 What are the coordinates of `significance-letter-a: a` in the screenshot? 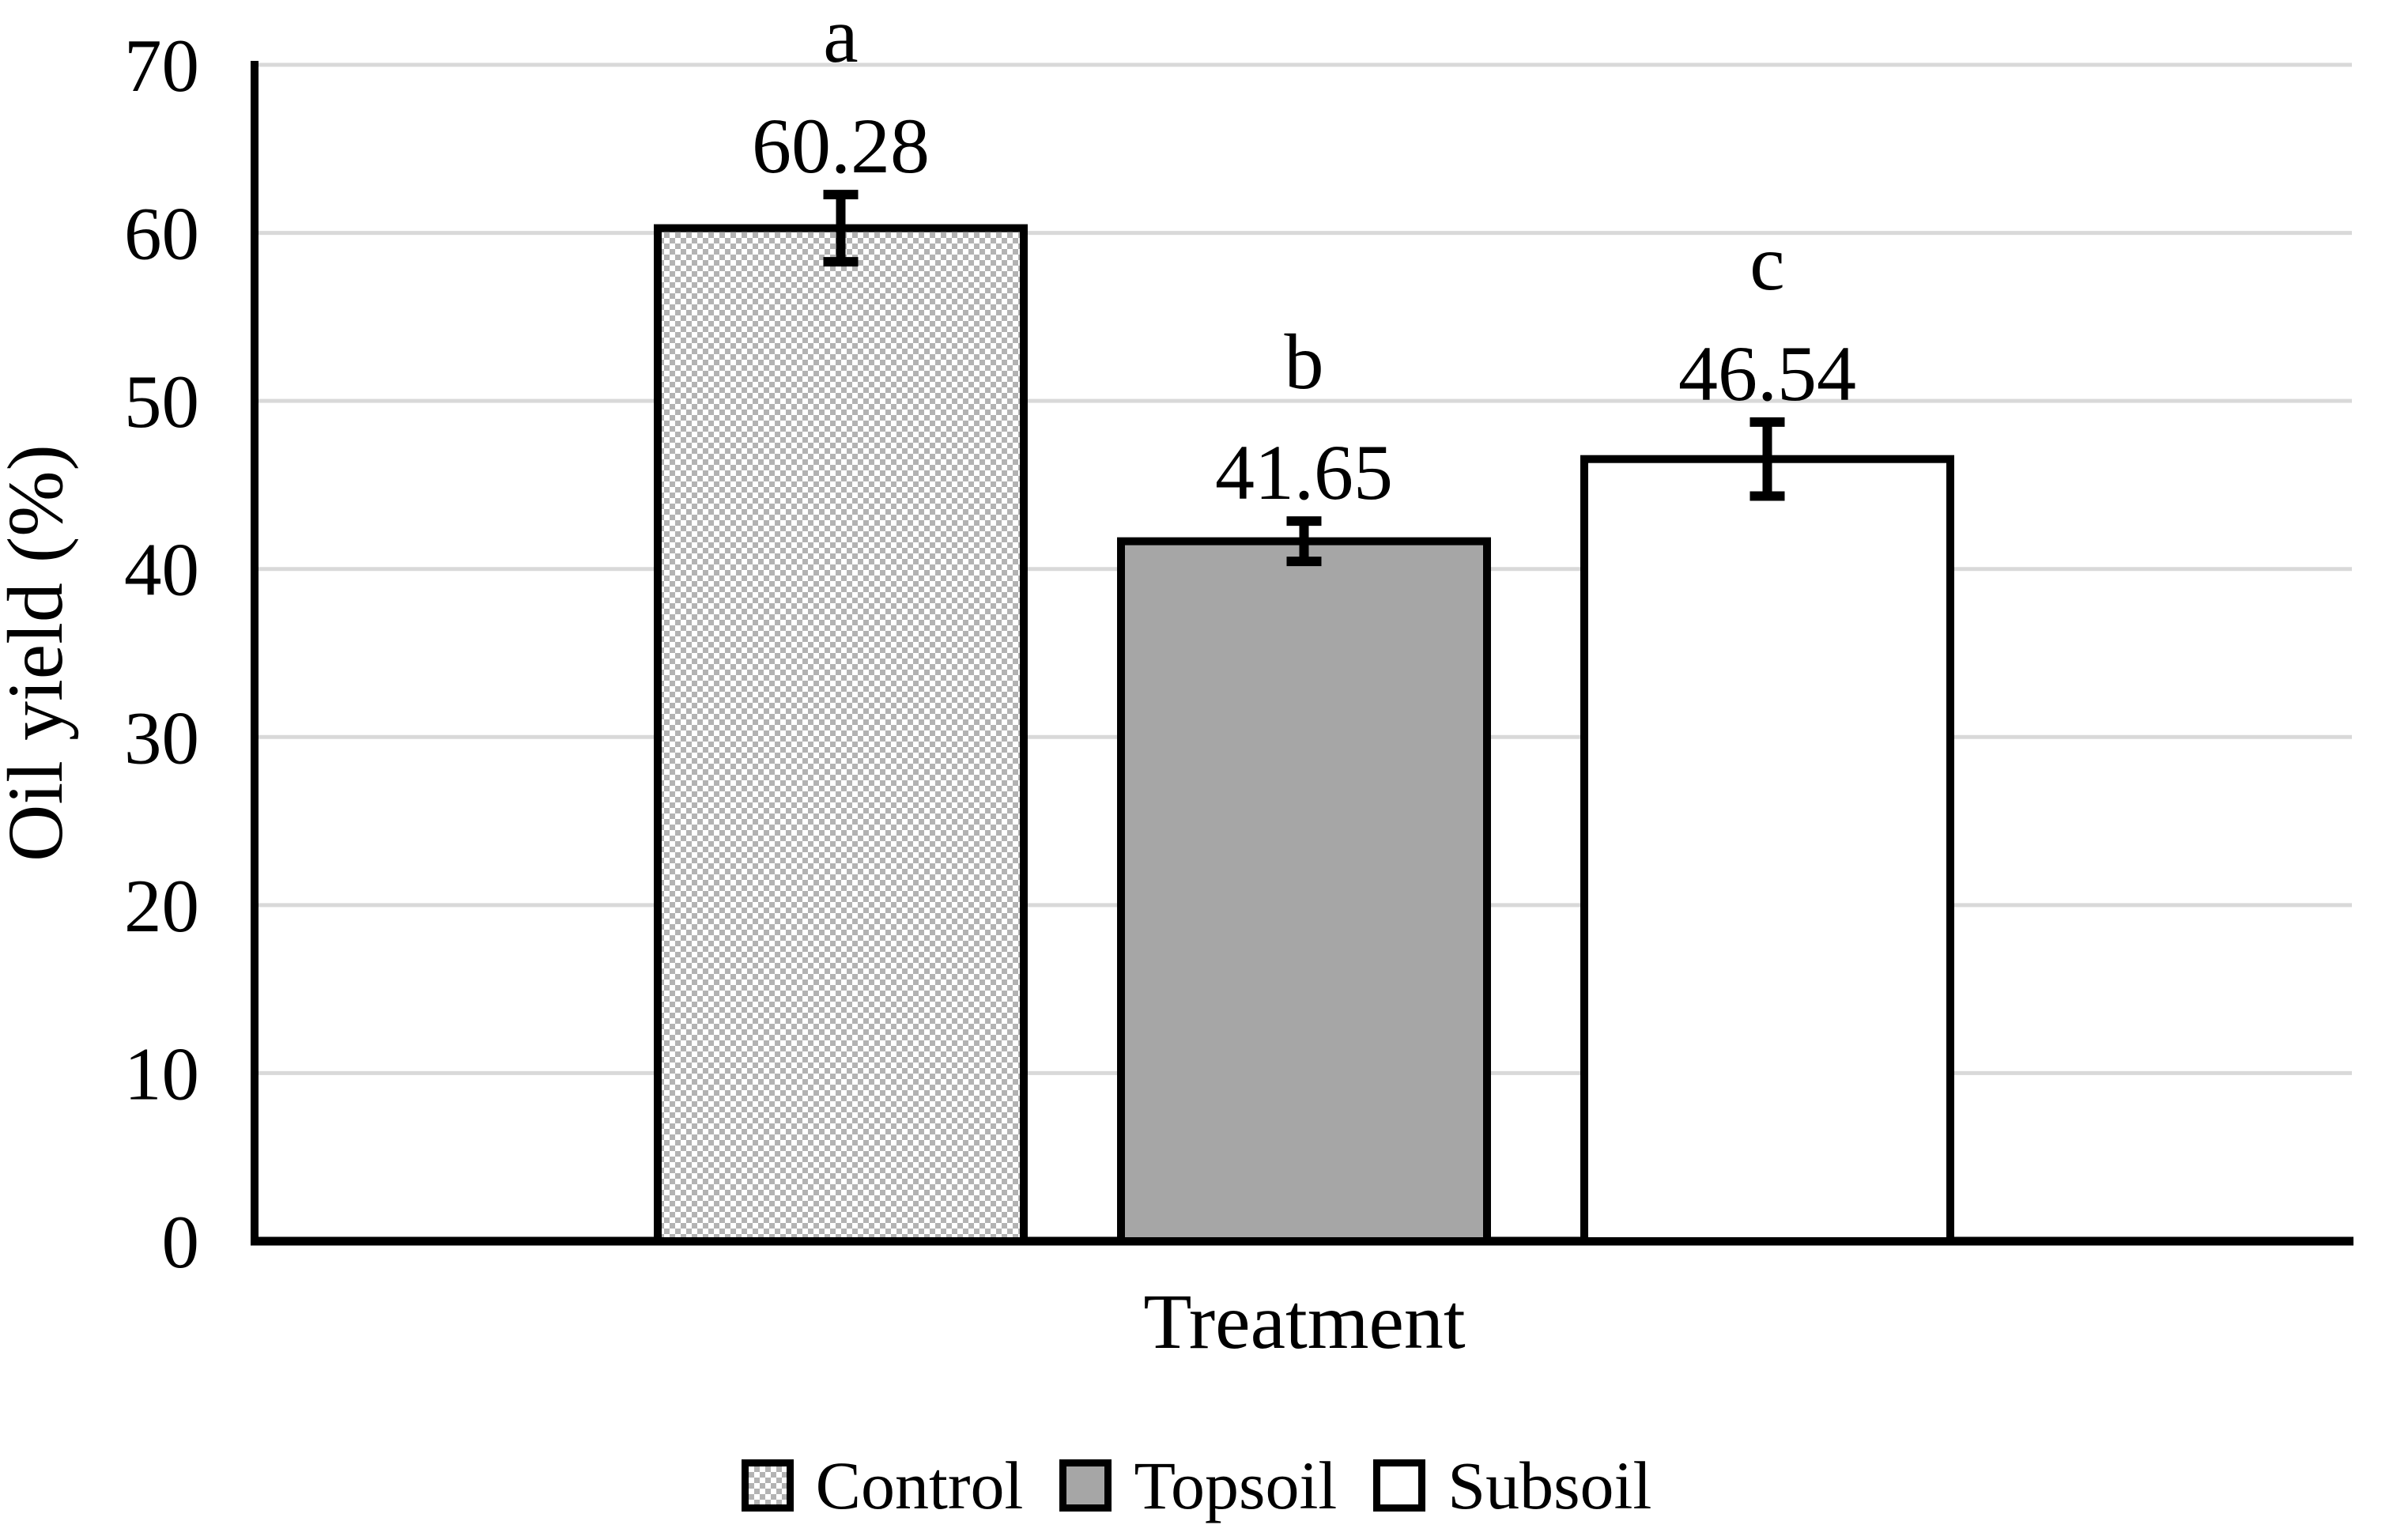 It's located at (840, 40).